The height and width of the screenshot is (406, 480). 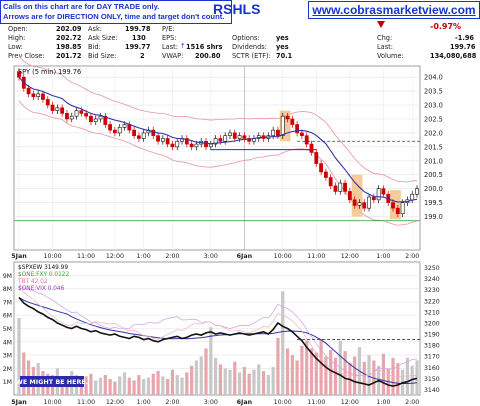 What do you see at coordinates (412, 256) in the screenshot?
I see `price-x-label: 2:00` at bounding box center [412, 256].